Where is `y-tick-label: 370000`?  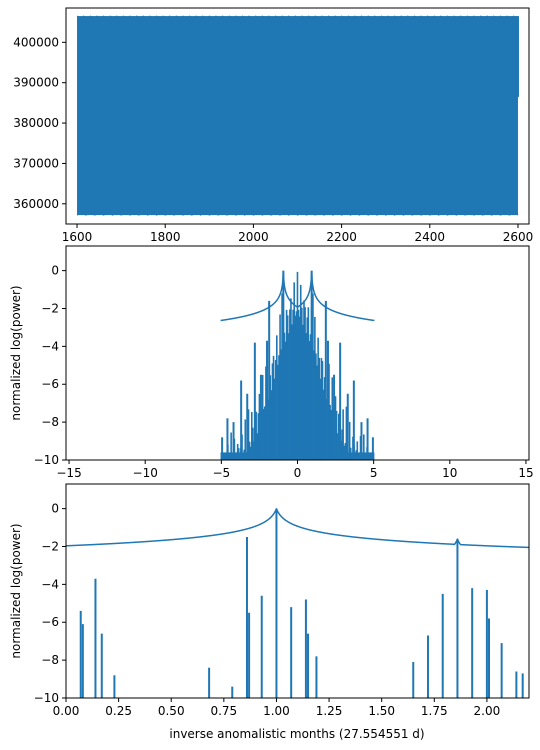
y-tick-label: 370000 is located at coordinates (36, 163).